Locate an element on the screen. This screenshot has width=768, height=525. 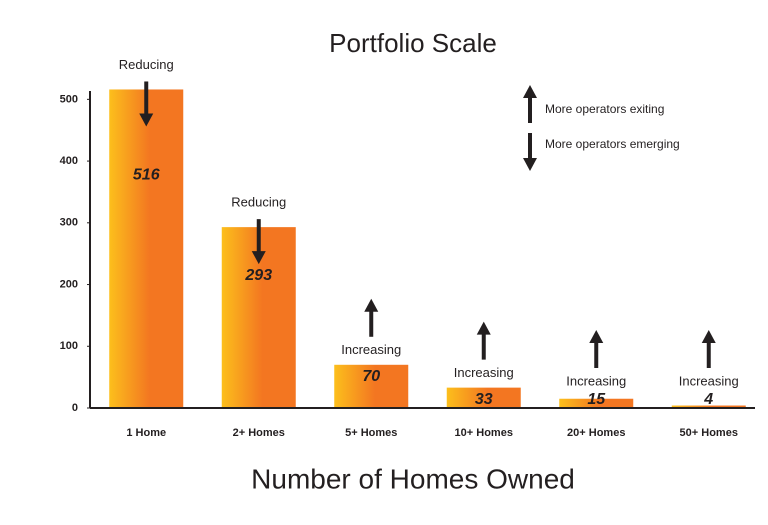
value-label: 4 is located at coordinates (708, 399).